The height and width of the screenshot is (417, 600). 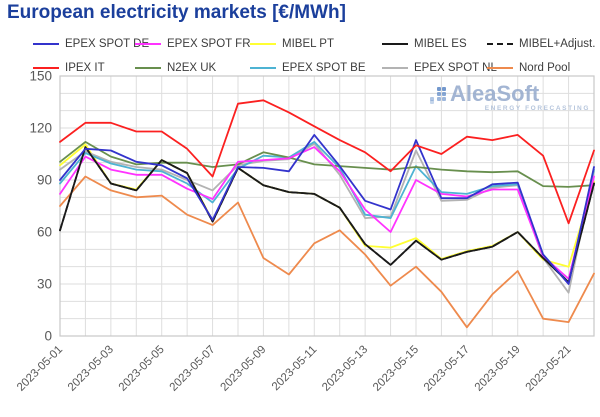 I want to click on x-axis-tick-label: 2023-05-19, so click(x=498, y=369).